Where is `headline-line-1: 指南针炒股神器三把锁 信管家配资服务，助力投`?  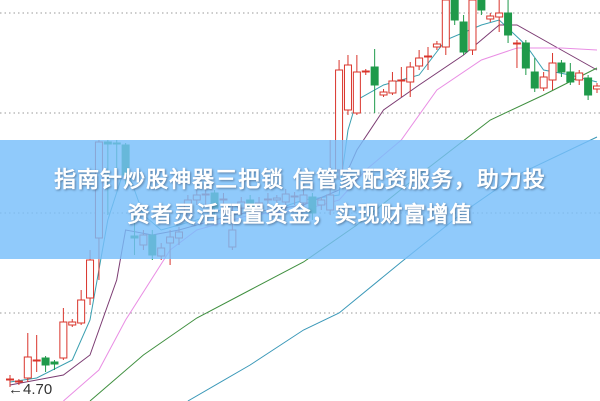 headline-line-1: 指南针炒股神器三把锁 信管家配资服务，助力投 is located at coordinates (300, 180).